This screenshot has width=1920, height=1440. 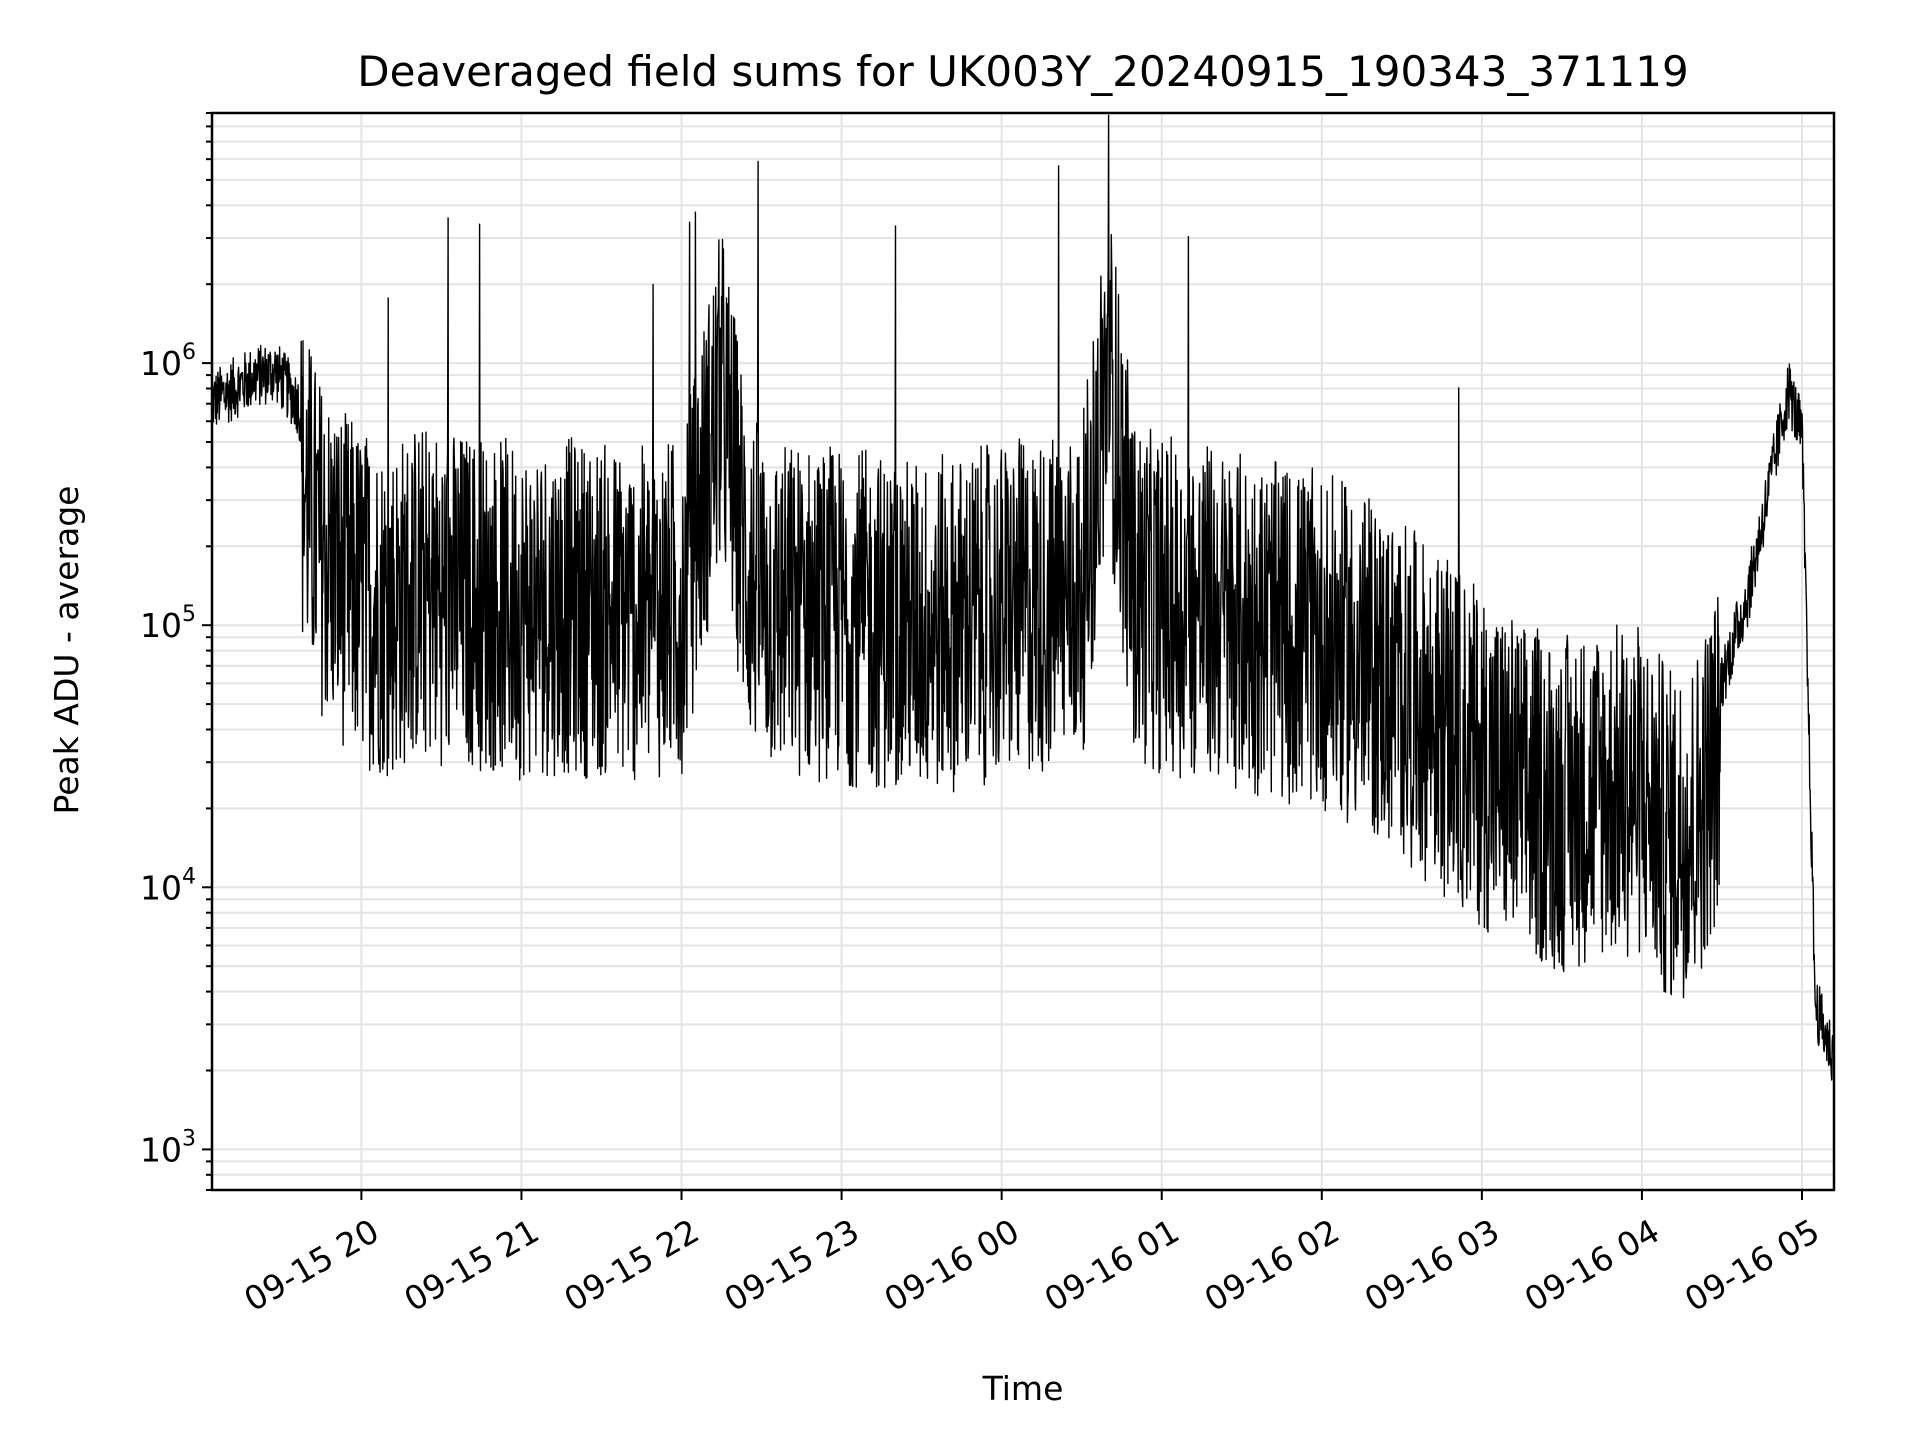 I want to click on y-tick-label: 10⁶, so click(x=168, y=361).